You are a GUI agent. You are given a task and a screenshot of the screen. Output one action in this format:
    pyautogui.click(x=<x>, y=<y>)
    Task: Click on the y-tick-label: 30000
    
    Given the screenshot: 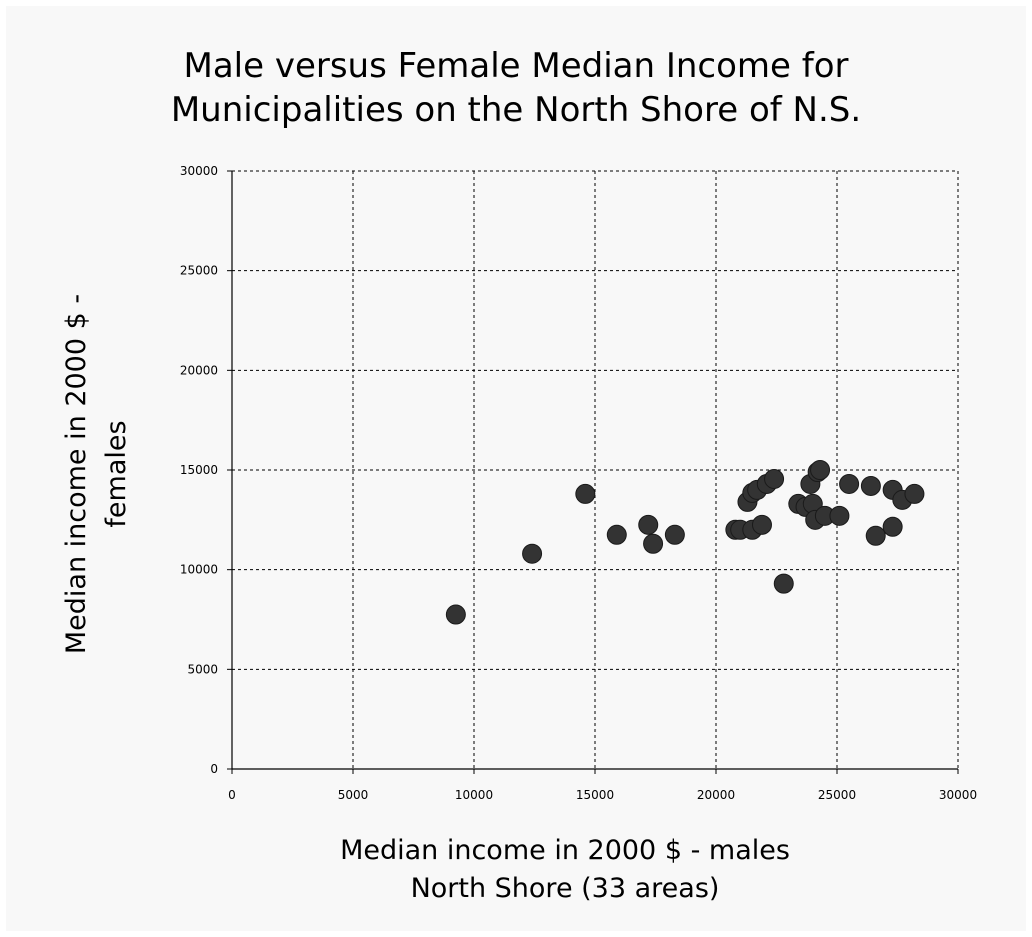 What is the action you would take?
    pyautogui.click(x=199, y=171)
    